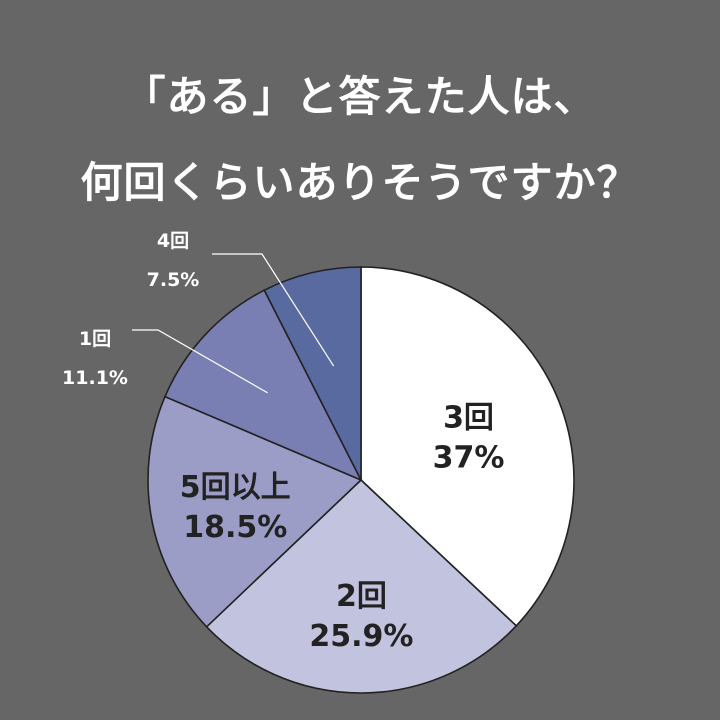 Image resolution: width=720 pixels, height=720 pixels. What do you see at coordinates (469, 457) in the screenshot?
I see `slice-value-label-1: 37%` at bounding box center [469, 457].